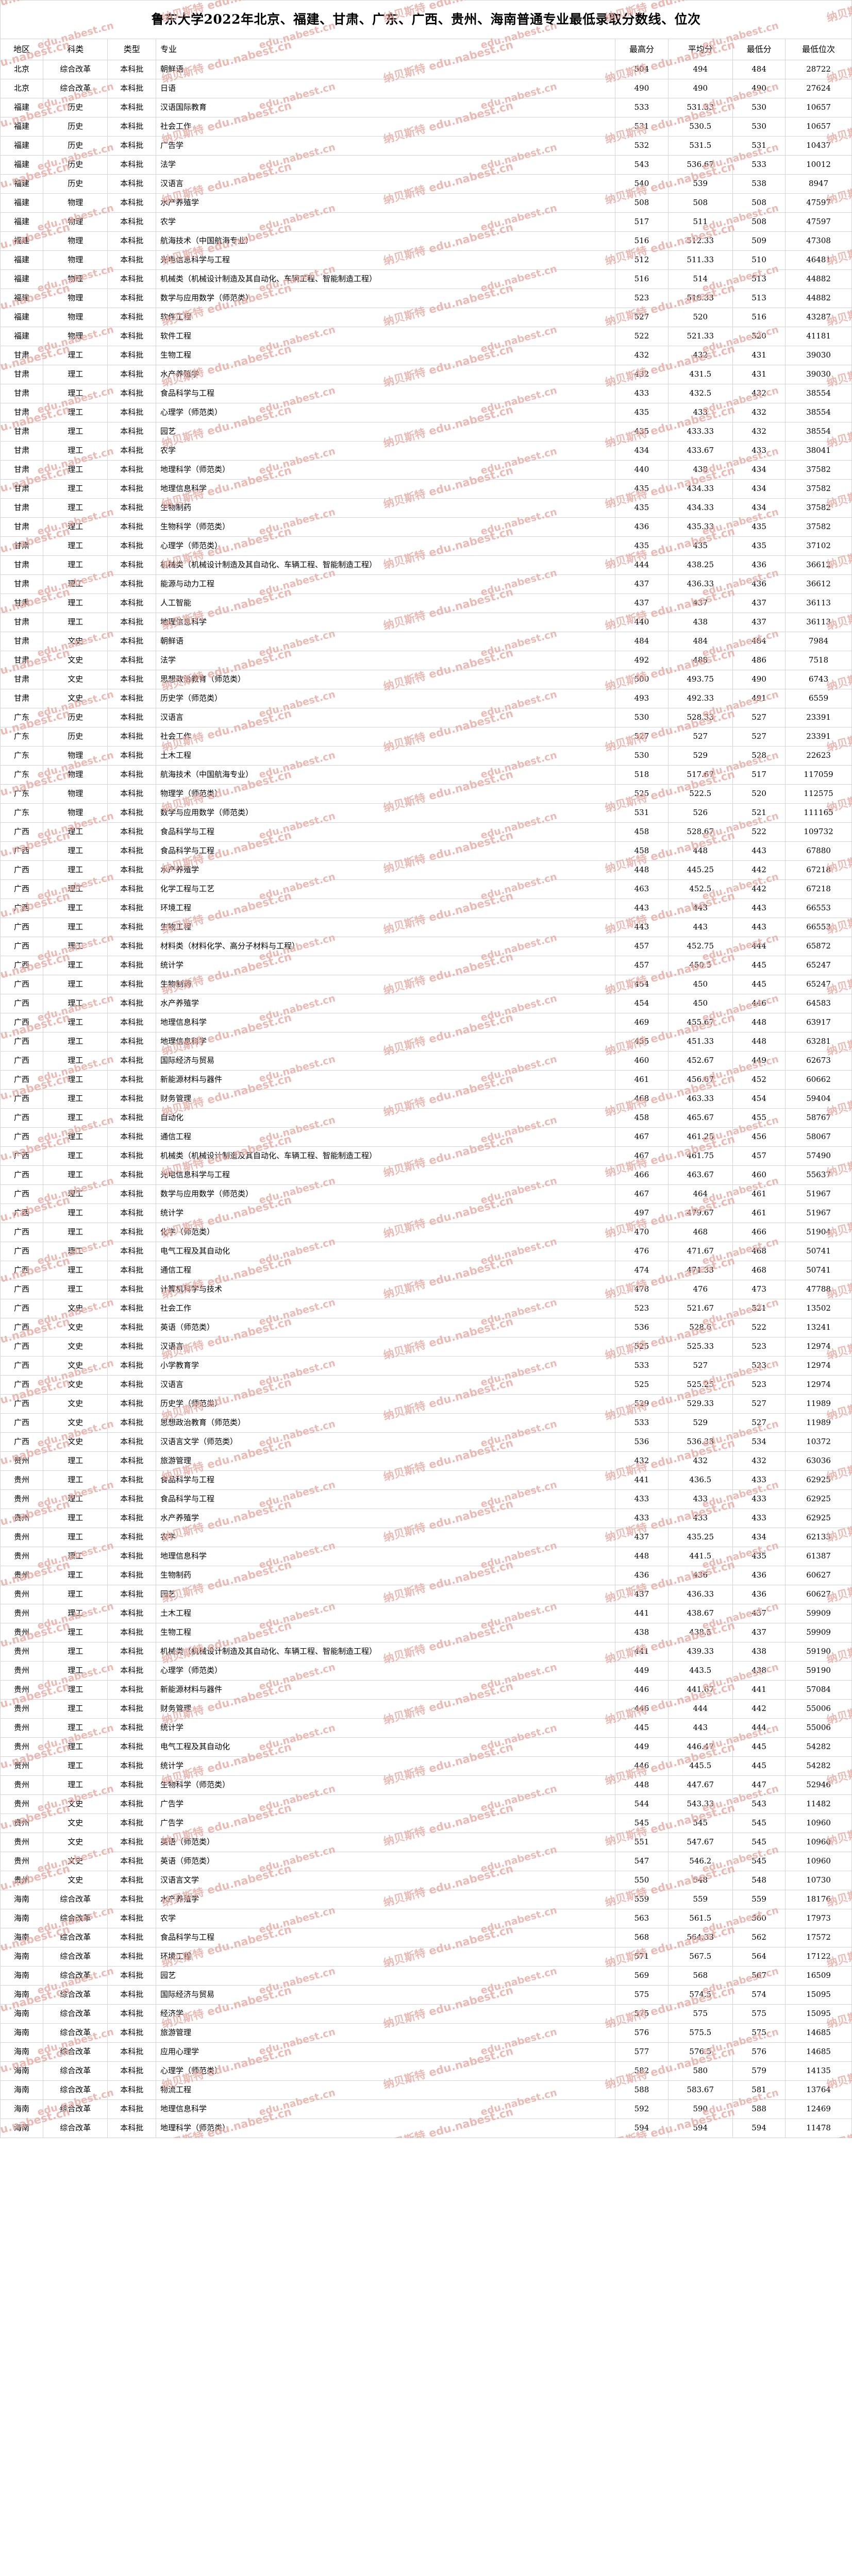 This screenshot has width=852, height=2576. What do you see at coordinates (700, 984) in the screenshot?
I see `cell-avg-score: 450` at bounding box center [700, 984].